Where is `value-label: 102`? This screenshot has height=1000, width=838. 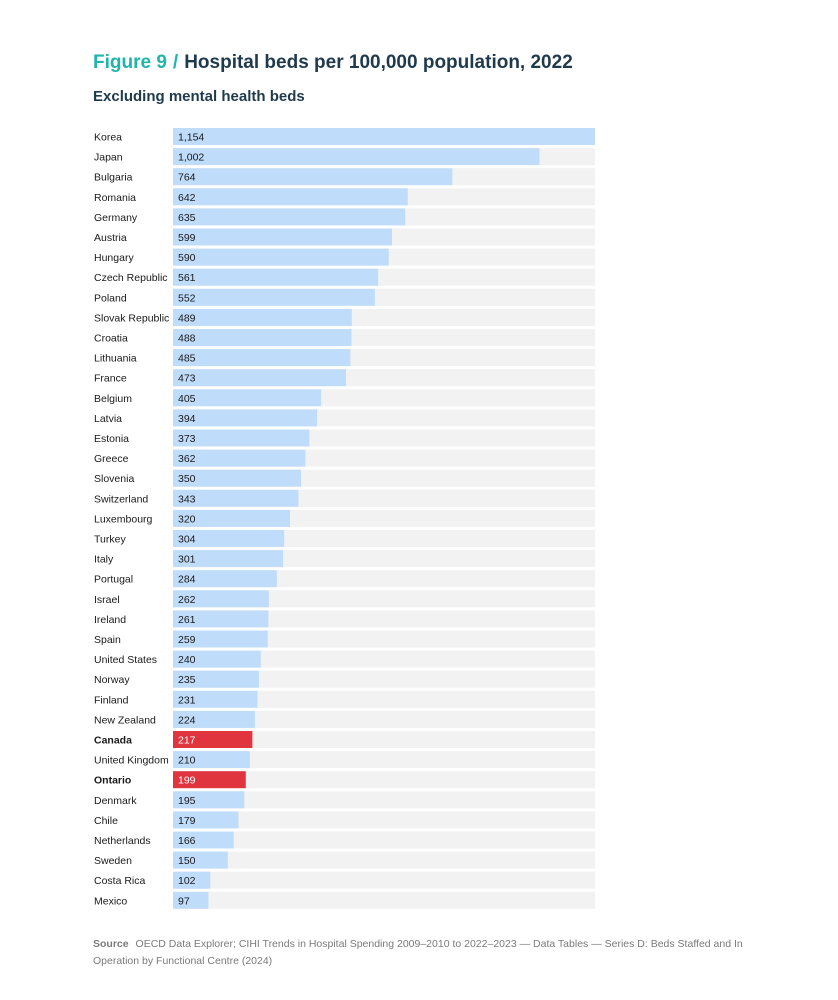
value-label: 102 is located at coordinates (187, 881).